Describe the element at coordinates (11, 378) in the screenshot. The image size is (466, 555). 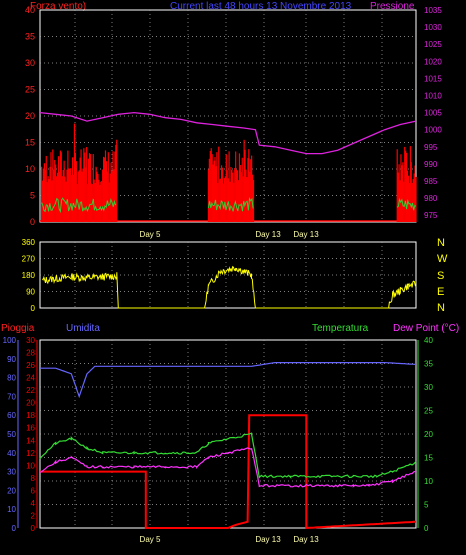
I see `humidity-tick-label: 80` at that location.